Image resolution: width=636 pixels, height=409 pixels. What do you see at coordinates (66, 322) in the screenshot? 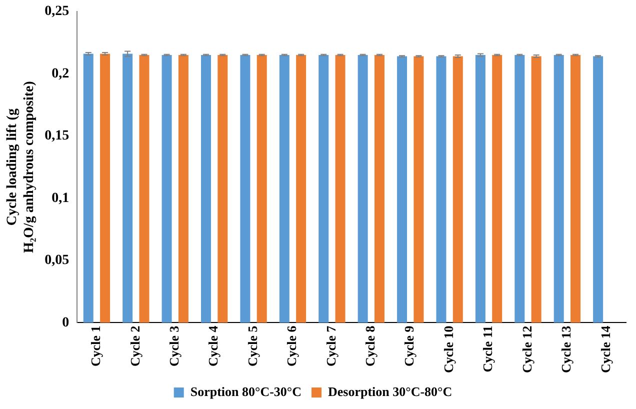
I see `y-tick-label: 0` at bounding box center [66, 322].